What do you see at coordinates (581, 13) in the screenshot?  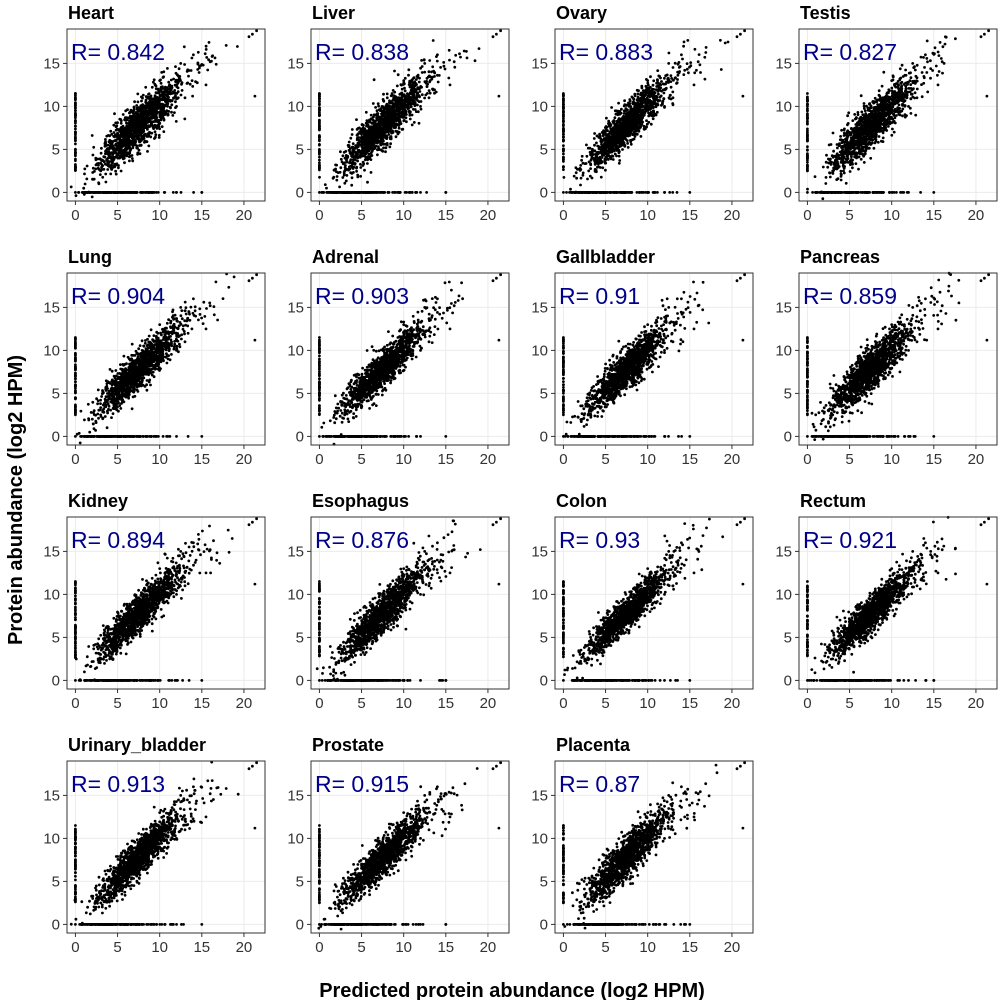 I see `panel-title: Ovary` at bounding box center [581, 13].